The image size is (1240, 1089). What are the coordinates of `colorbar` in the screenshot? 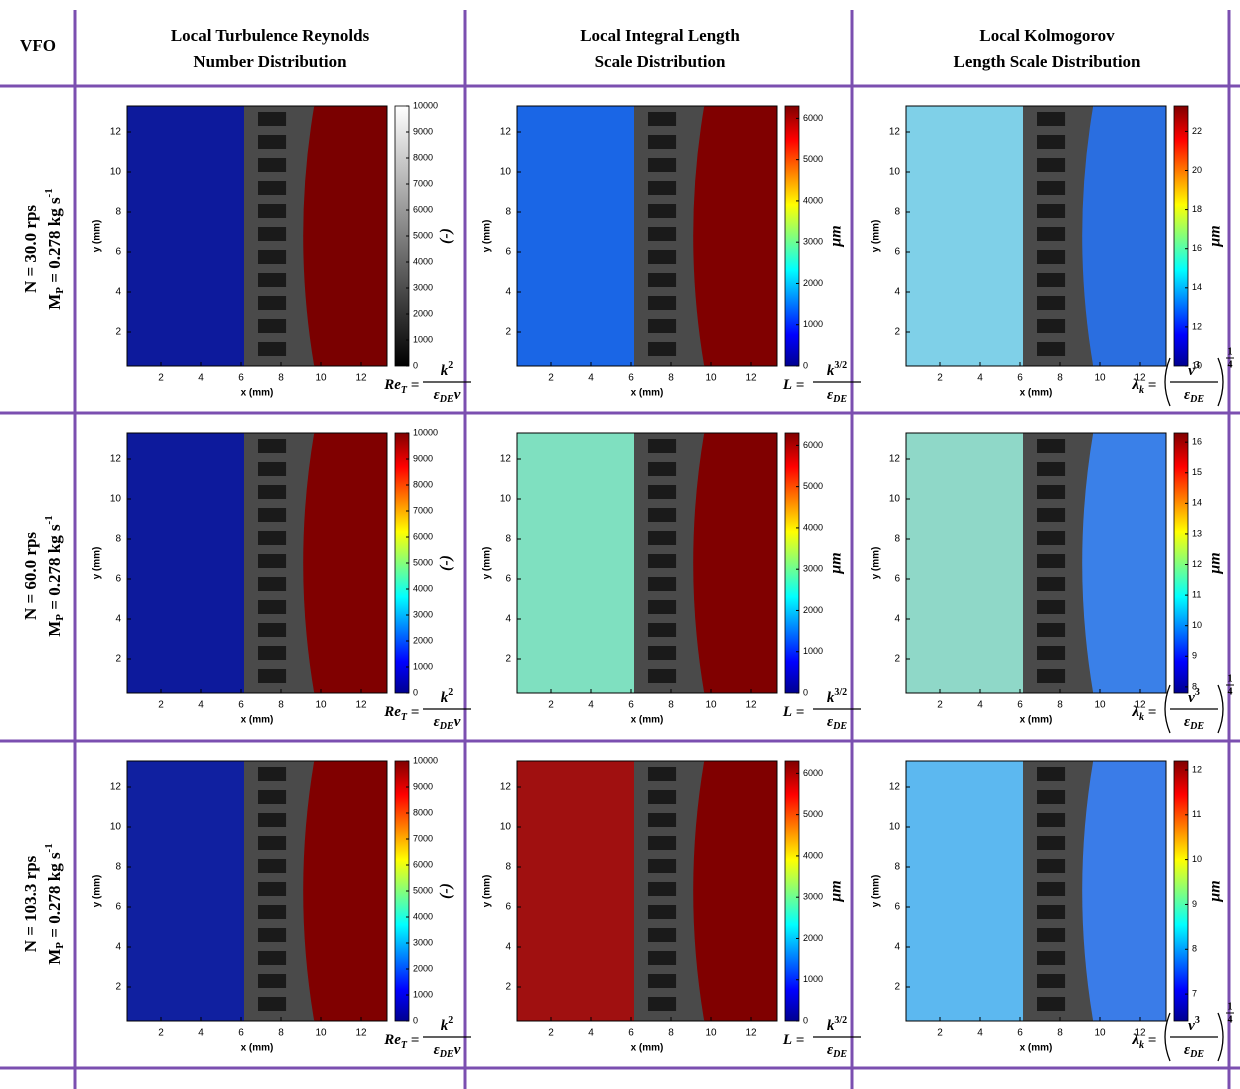 It's located at (792, 236).